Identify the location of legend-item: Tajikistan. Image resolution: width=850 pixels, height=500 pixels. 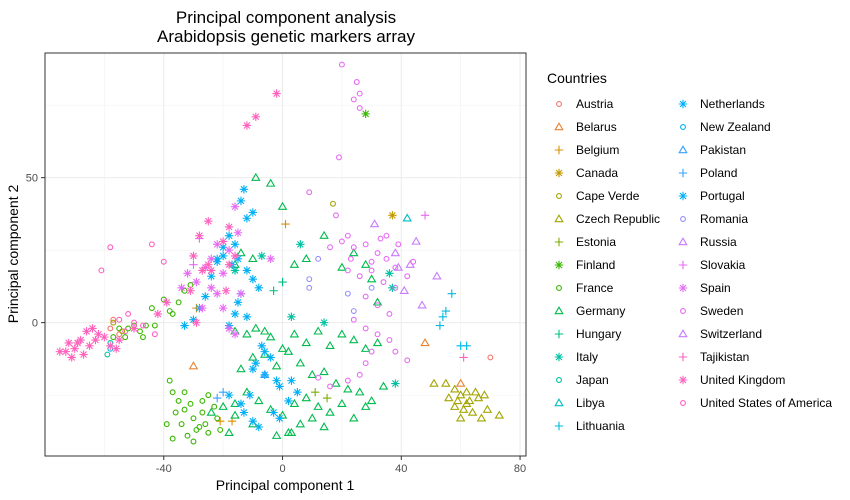
(713, 357).